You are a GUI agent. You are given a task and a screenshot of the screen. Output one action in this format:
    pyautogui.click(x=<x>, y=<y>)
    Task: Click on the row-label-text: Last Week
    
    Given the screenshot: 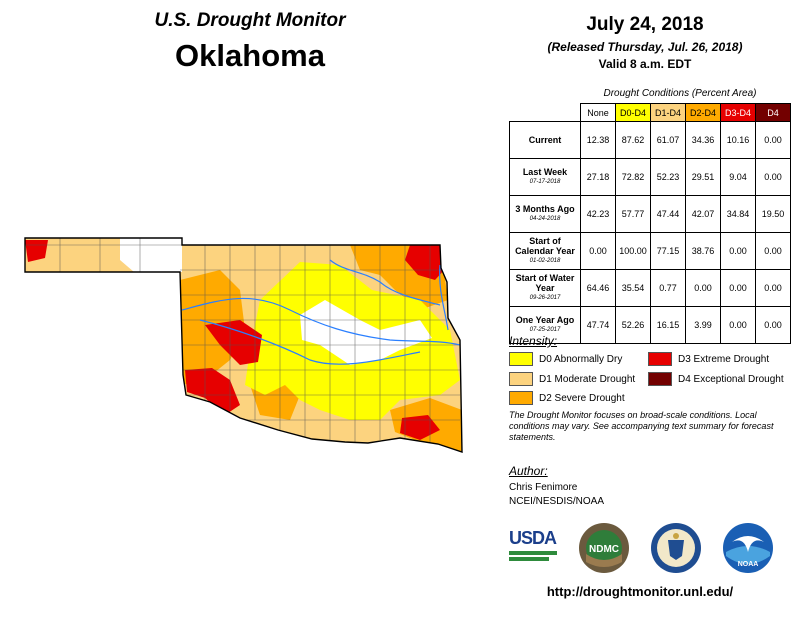 What is the action you would take?
    pyautogui.click(x=545, y=172)
    